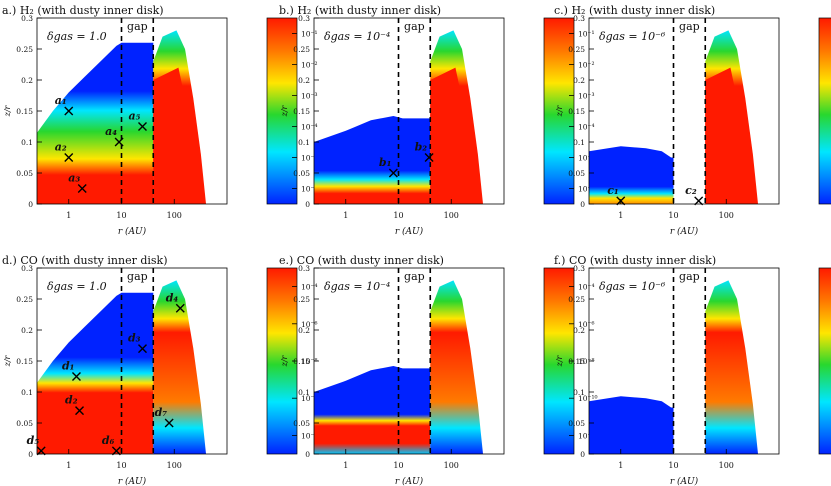 The width and height of the screenshot is (831, 486). I want to click on marker-label: a₂, so click(61, 147).